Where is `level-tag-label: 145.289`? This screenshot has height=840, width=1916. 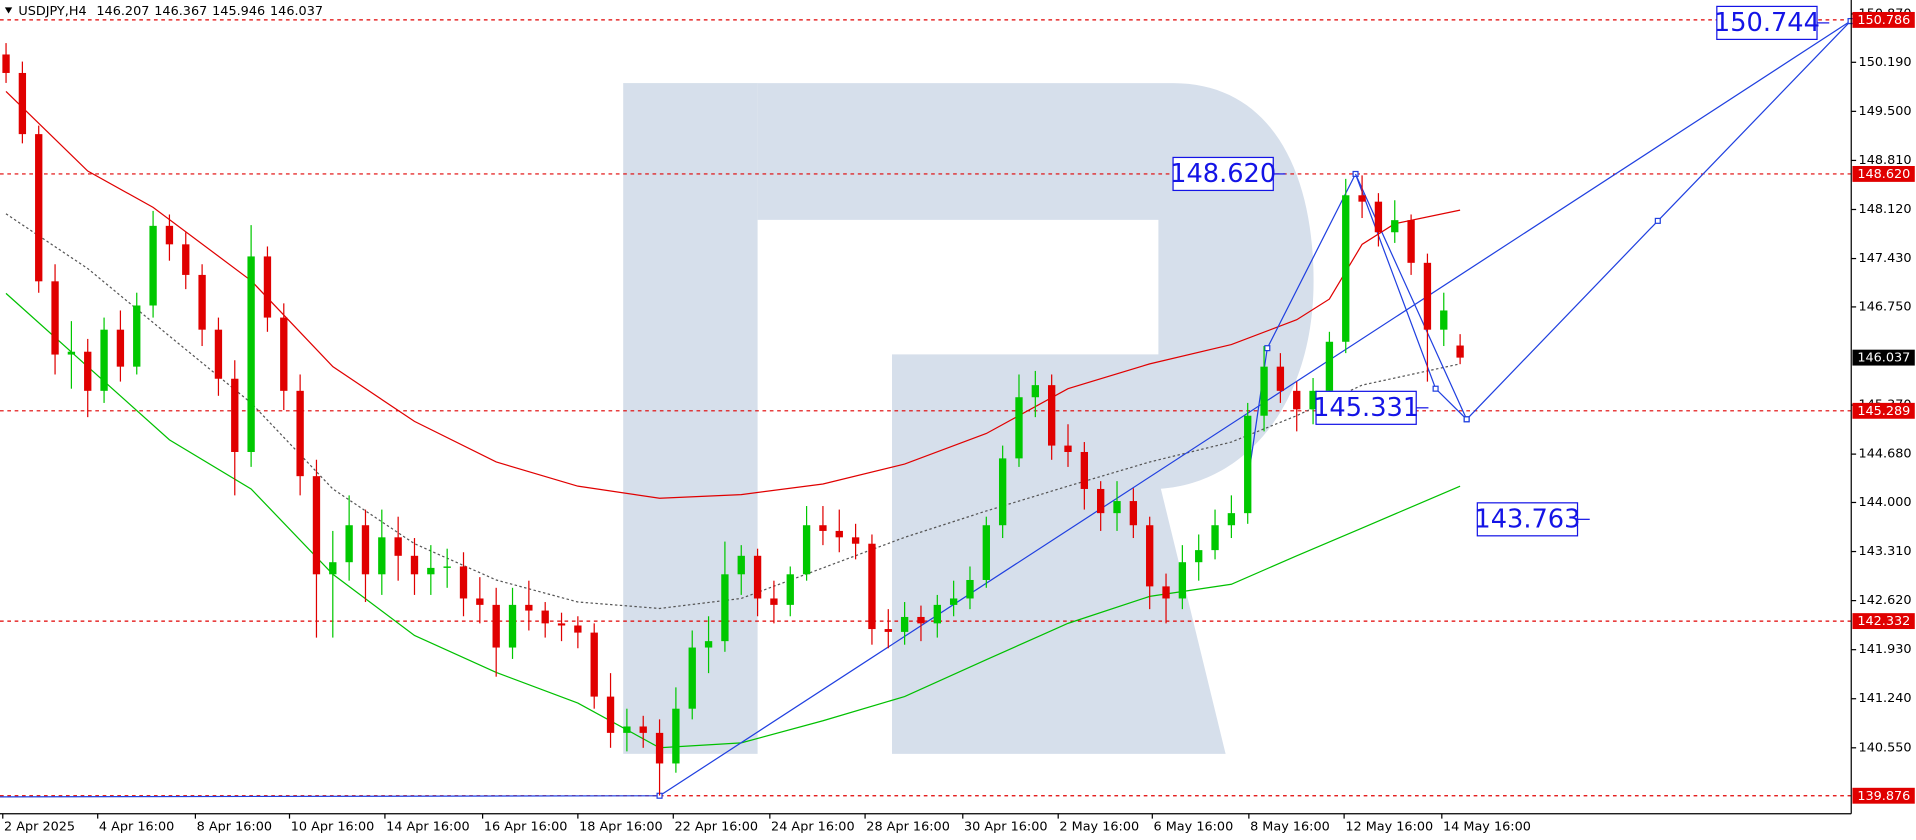
level-tag-label: 145.289 is located at coordinates (1883, 411).